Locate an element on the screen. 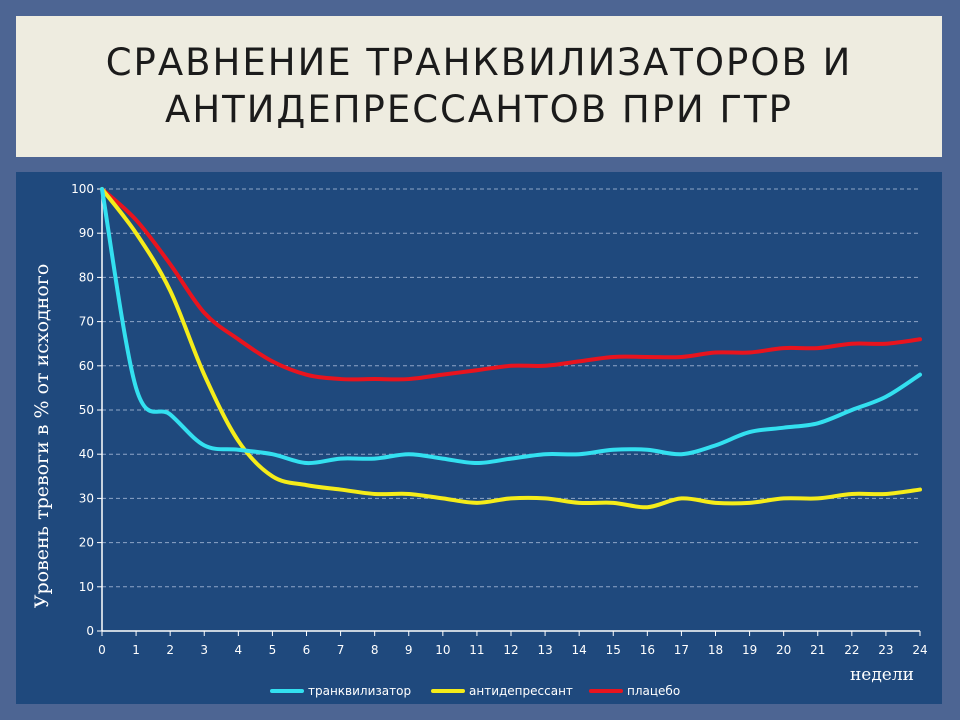 This screenshot has height=720, width=960. x-tick-label: 2 is located at coordinates (170, 650).